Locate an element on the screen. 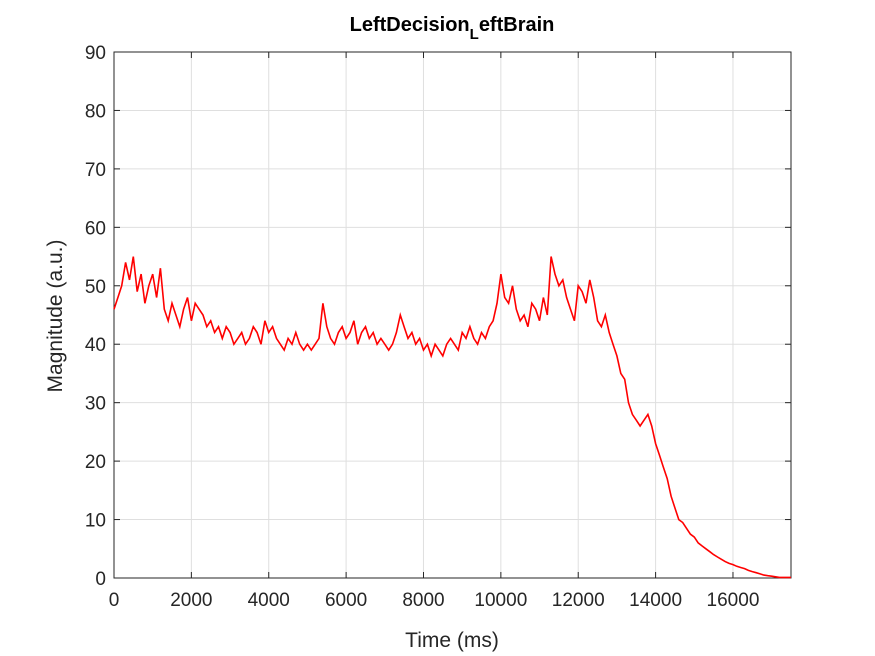  x-tick-label: 2000 is located at coordinates (191, 600).